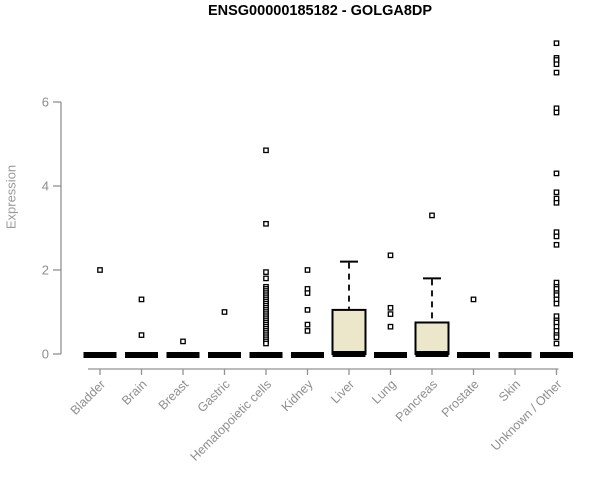 The image size is (600, 500). What do you see at coordinates (214, 396) in the screenshot?
I see `x-tick-label: Gastric` at bounding box center [214, 396].